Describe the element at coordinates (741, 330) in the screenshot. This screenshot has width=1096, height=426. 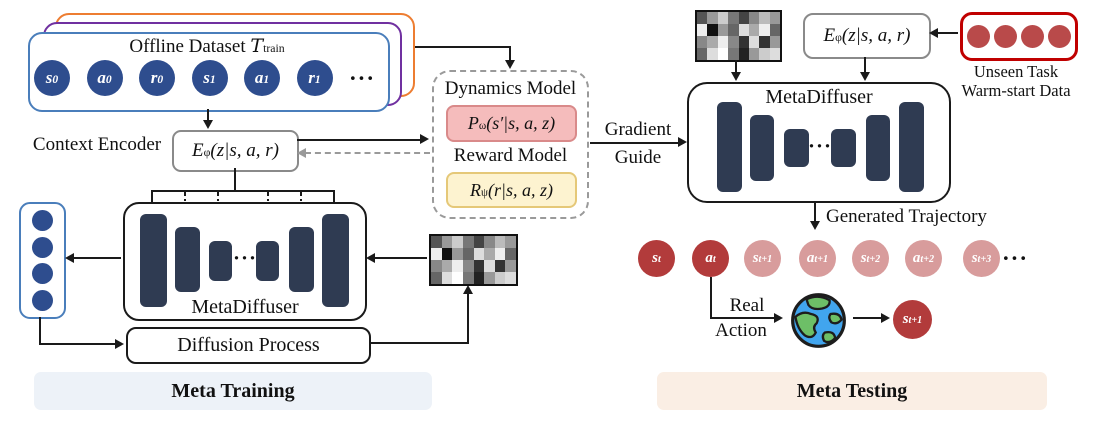
I see `real-action-label-2: Action` at that location.